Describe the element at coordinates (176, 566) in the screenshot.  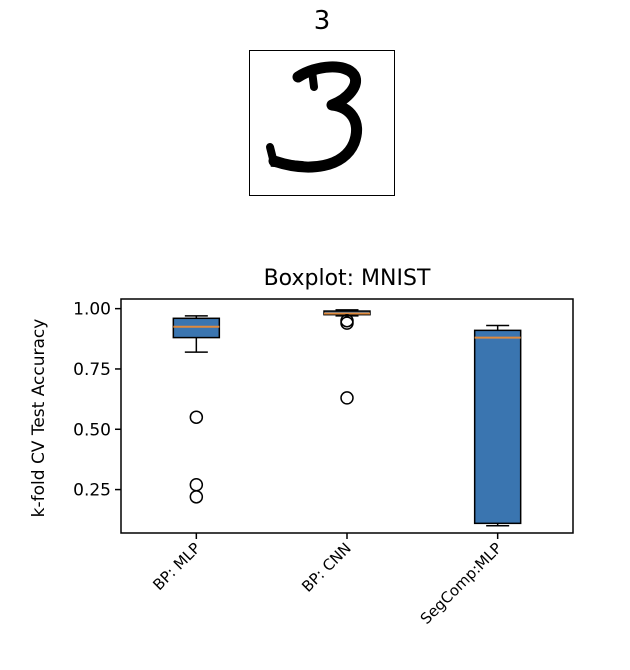
I see `x-tick-label: BP: MLP` at that location.